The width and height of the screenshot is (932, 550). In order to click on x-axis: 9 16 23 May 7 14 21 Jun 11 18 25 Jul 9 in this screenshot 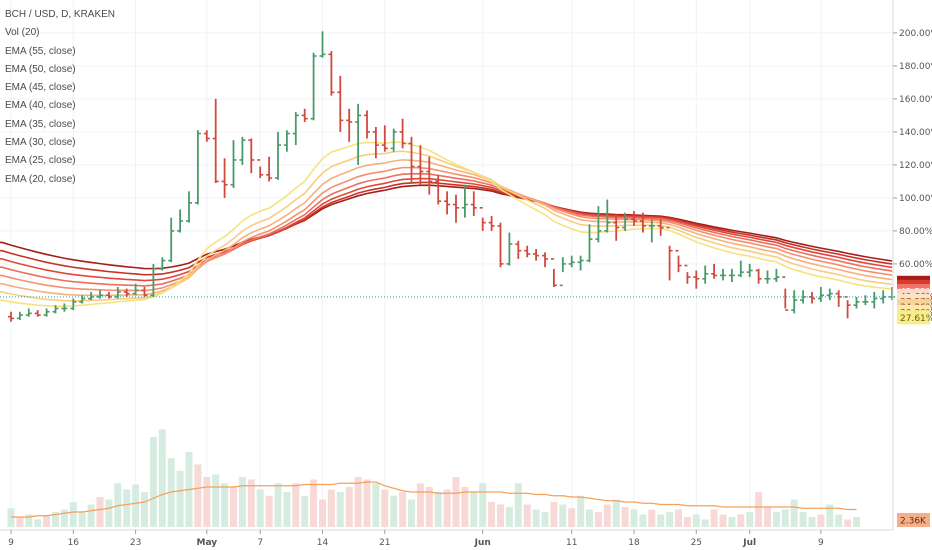, I will do `click(446, 538)`.